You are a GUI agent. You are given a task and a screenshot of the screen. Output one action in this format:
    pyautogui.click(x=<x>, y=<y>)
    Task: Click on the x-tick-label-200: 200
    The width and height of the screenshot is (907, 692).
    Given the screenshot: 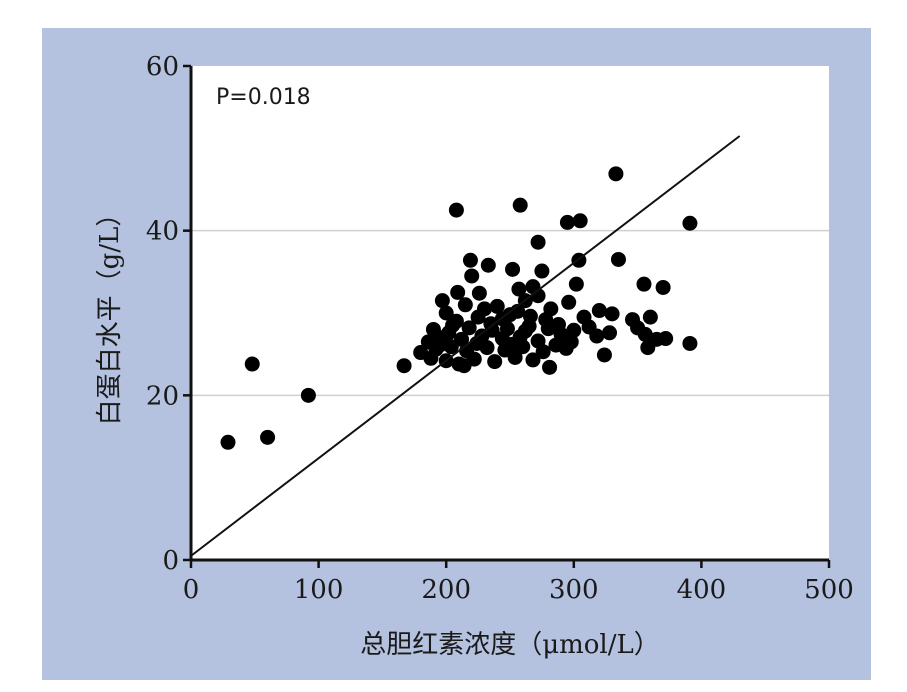 What is the action you would take?
    pyautogui.click(x=446, y=590)
    